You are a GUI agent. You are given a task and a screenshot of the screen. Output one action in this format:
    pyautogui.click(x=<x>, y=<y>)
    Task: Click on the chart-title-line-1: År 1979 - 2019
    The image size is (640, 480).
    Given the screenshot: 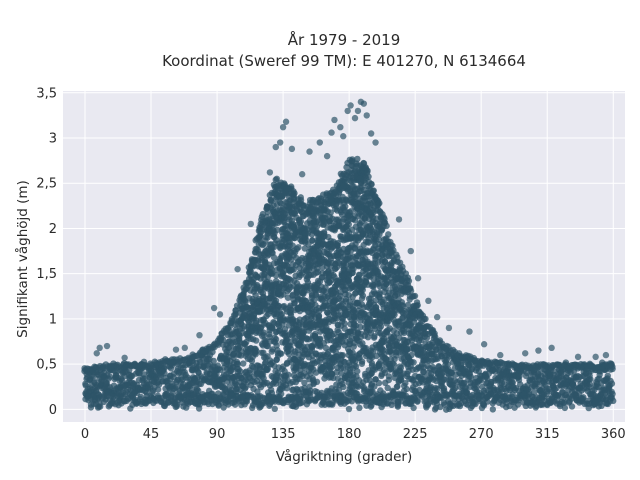 What is the action you would take?
    pyautogui.click(x=344, y=39)
    